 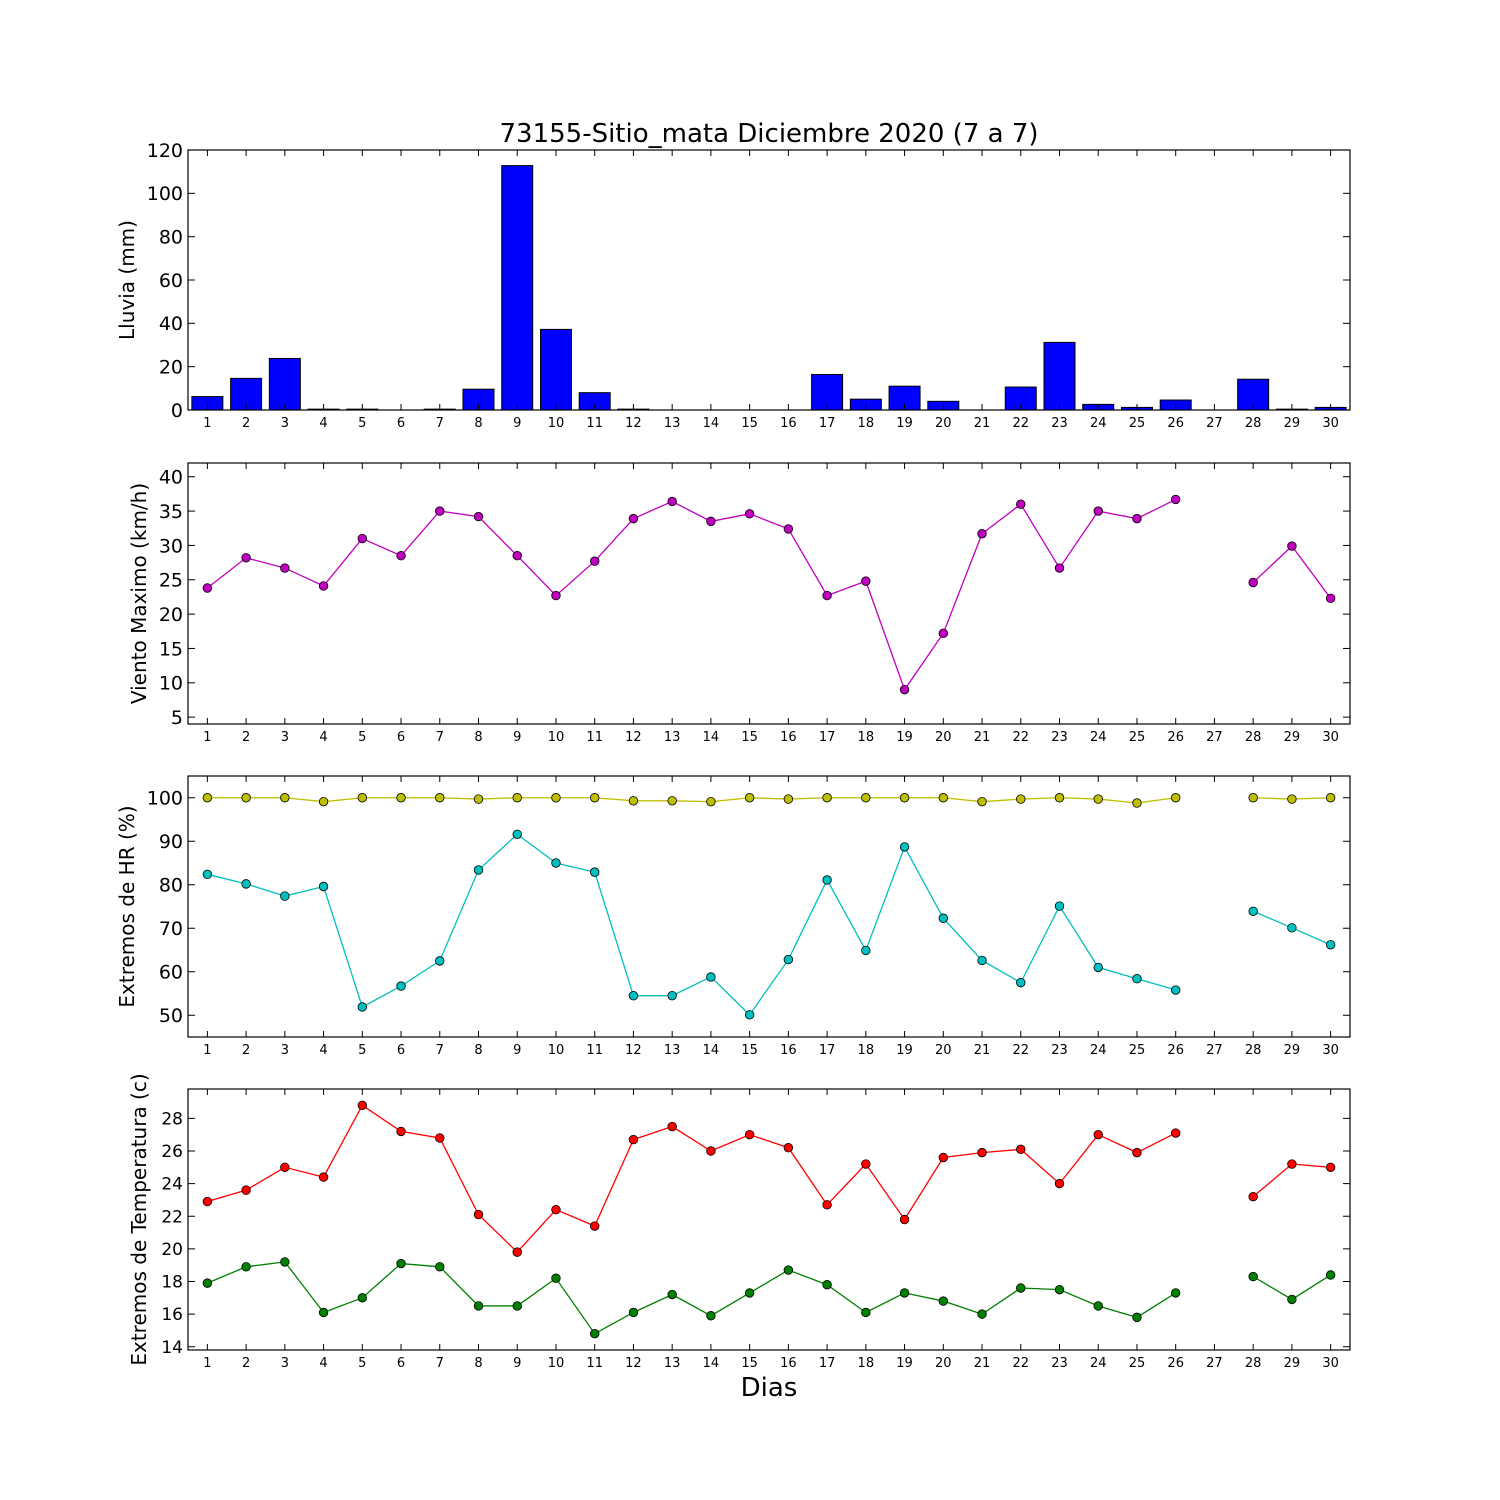 What do you see at coordinates (711, 423) in the screenshot?
I see `rain-xtick-label: 14` at bounding box center [711, 423].